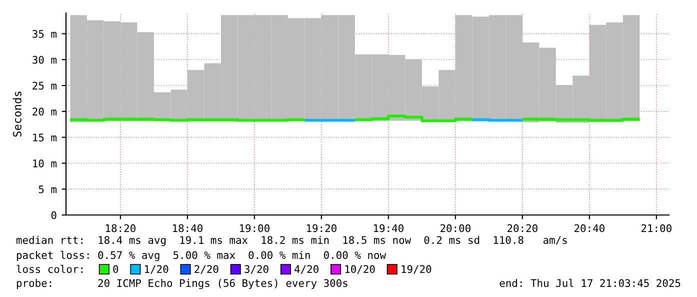 The width and height of the screenshot is (697, 297). Describe the element at coordinates (360, 269) in the screenshot. I see `legend-label: 10/20` at that location.